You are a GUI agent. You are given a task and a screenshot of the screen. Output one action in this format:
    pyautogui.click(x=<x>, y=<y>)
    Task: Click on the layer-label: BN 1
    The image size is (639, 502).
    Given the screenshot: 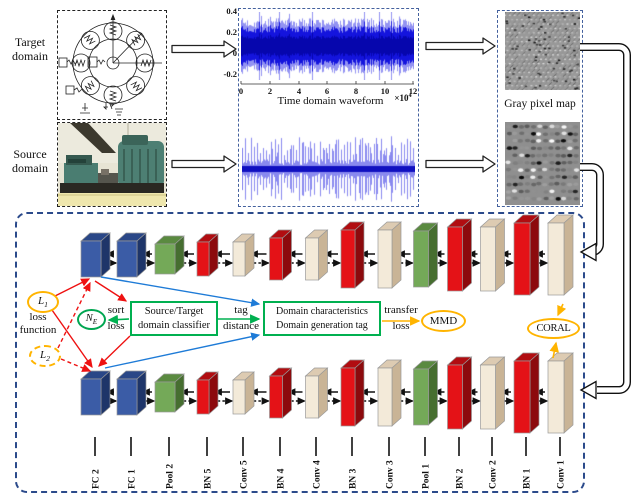 What is the action you would take?
    pyautogui.click(x=528, y=478)
    